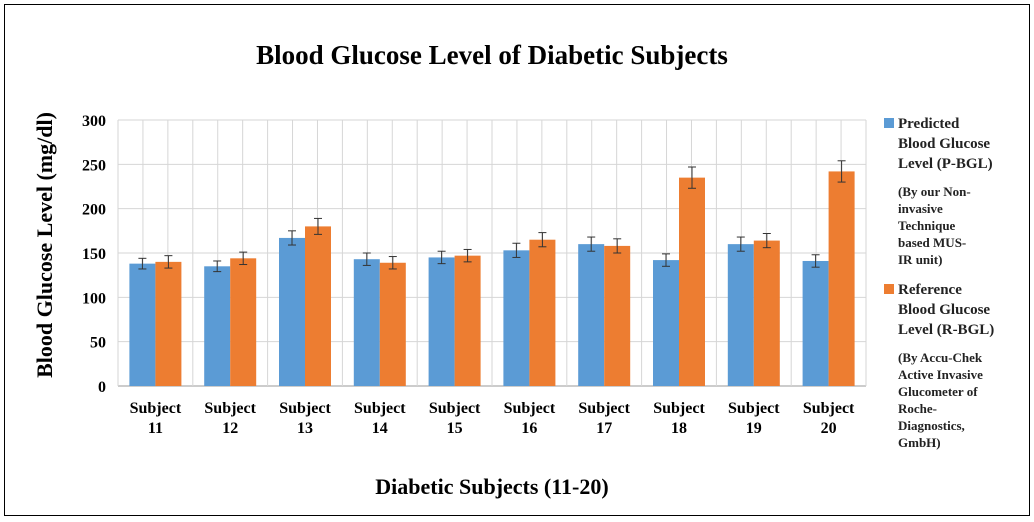  Describe the element at coordinates (156, 418) in the screenshot. I see `x-tick-label: Subject 11` at that location.